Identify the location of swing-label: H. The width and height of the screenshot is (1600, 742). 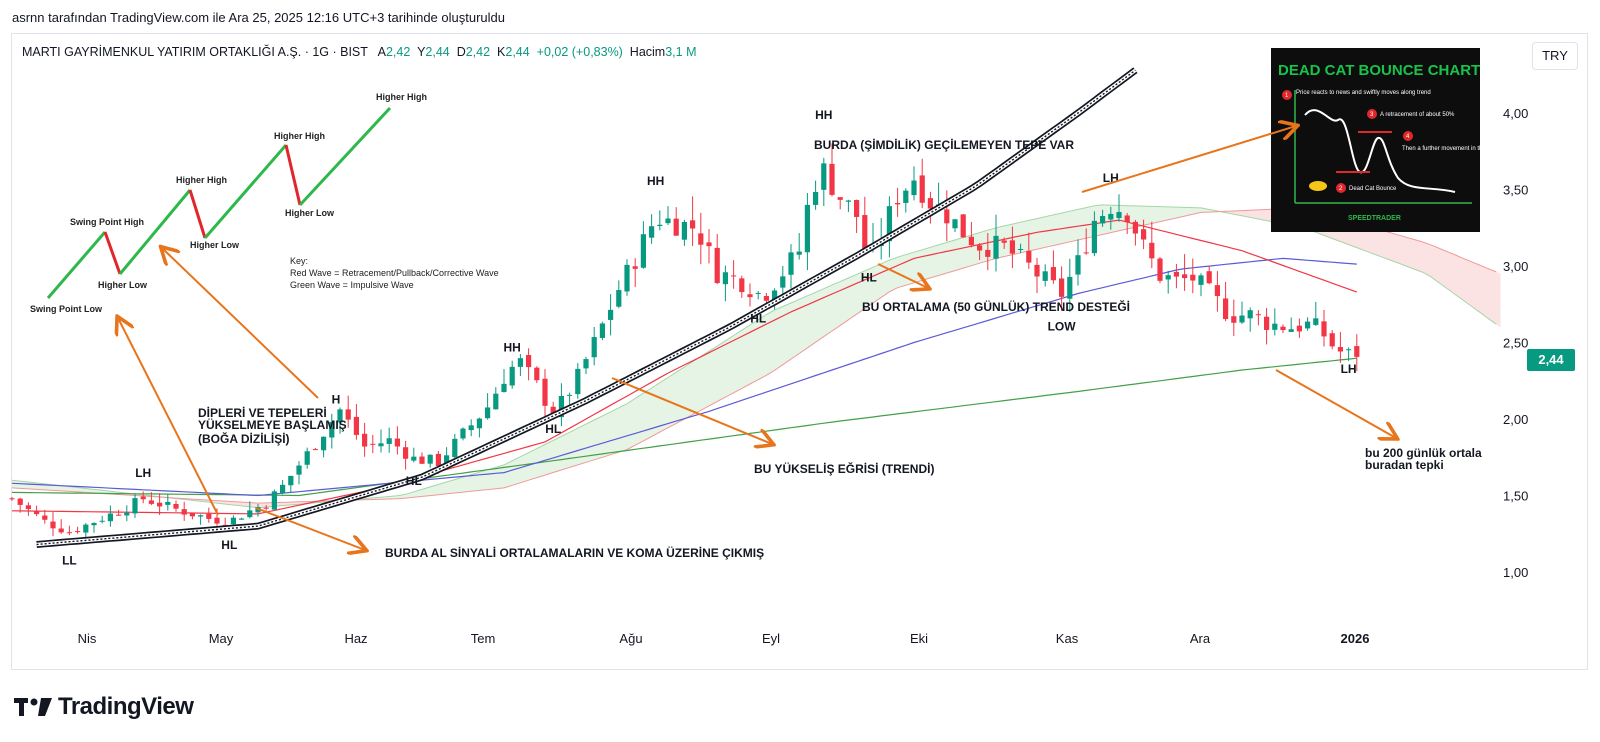
(336, 400).